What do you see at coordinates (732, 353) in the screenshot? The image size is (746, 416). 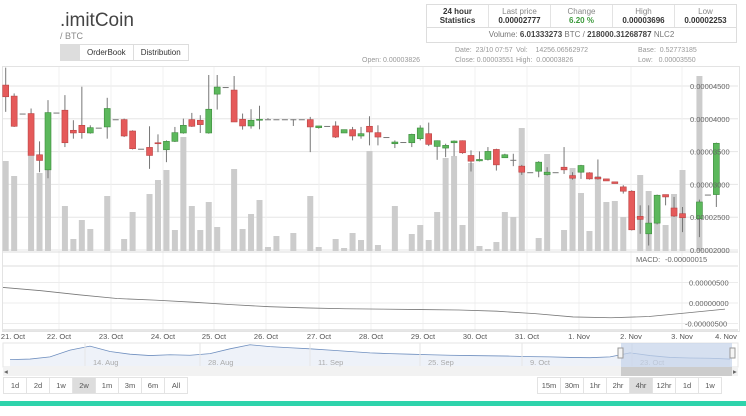 I see `navigator-handle-right` at bounding box center [732, 353].